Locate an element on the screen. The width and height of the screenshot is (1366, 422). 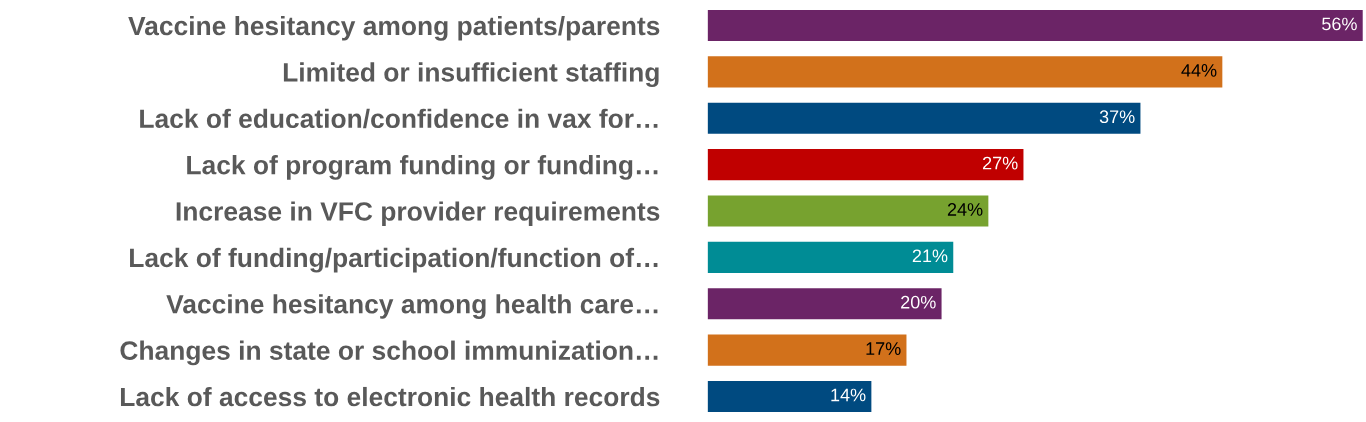
y-tick-label: Vaccine hesitancy among patients/parents is located at coordinates (394, 28).